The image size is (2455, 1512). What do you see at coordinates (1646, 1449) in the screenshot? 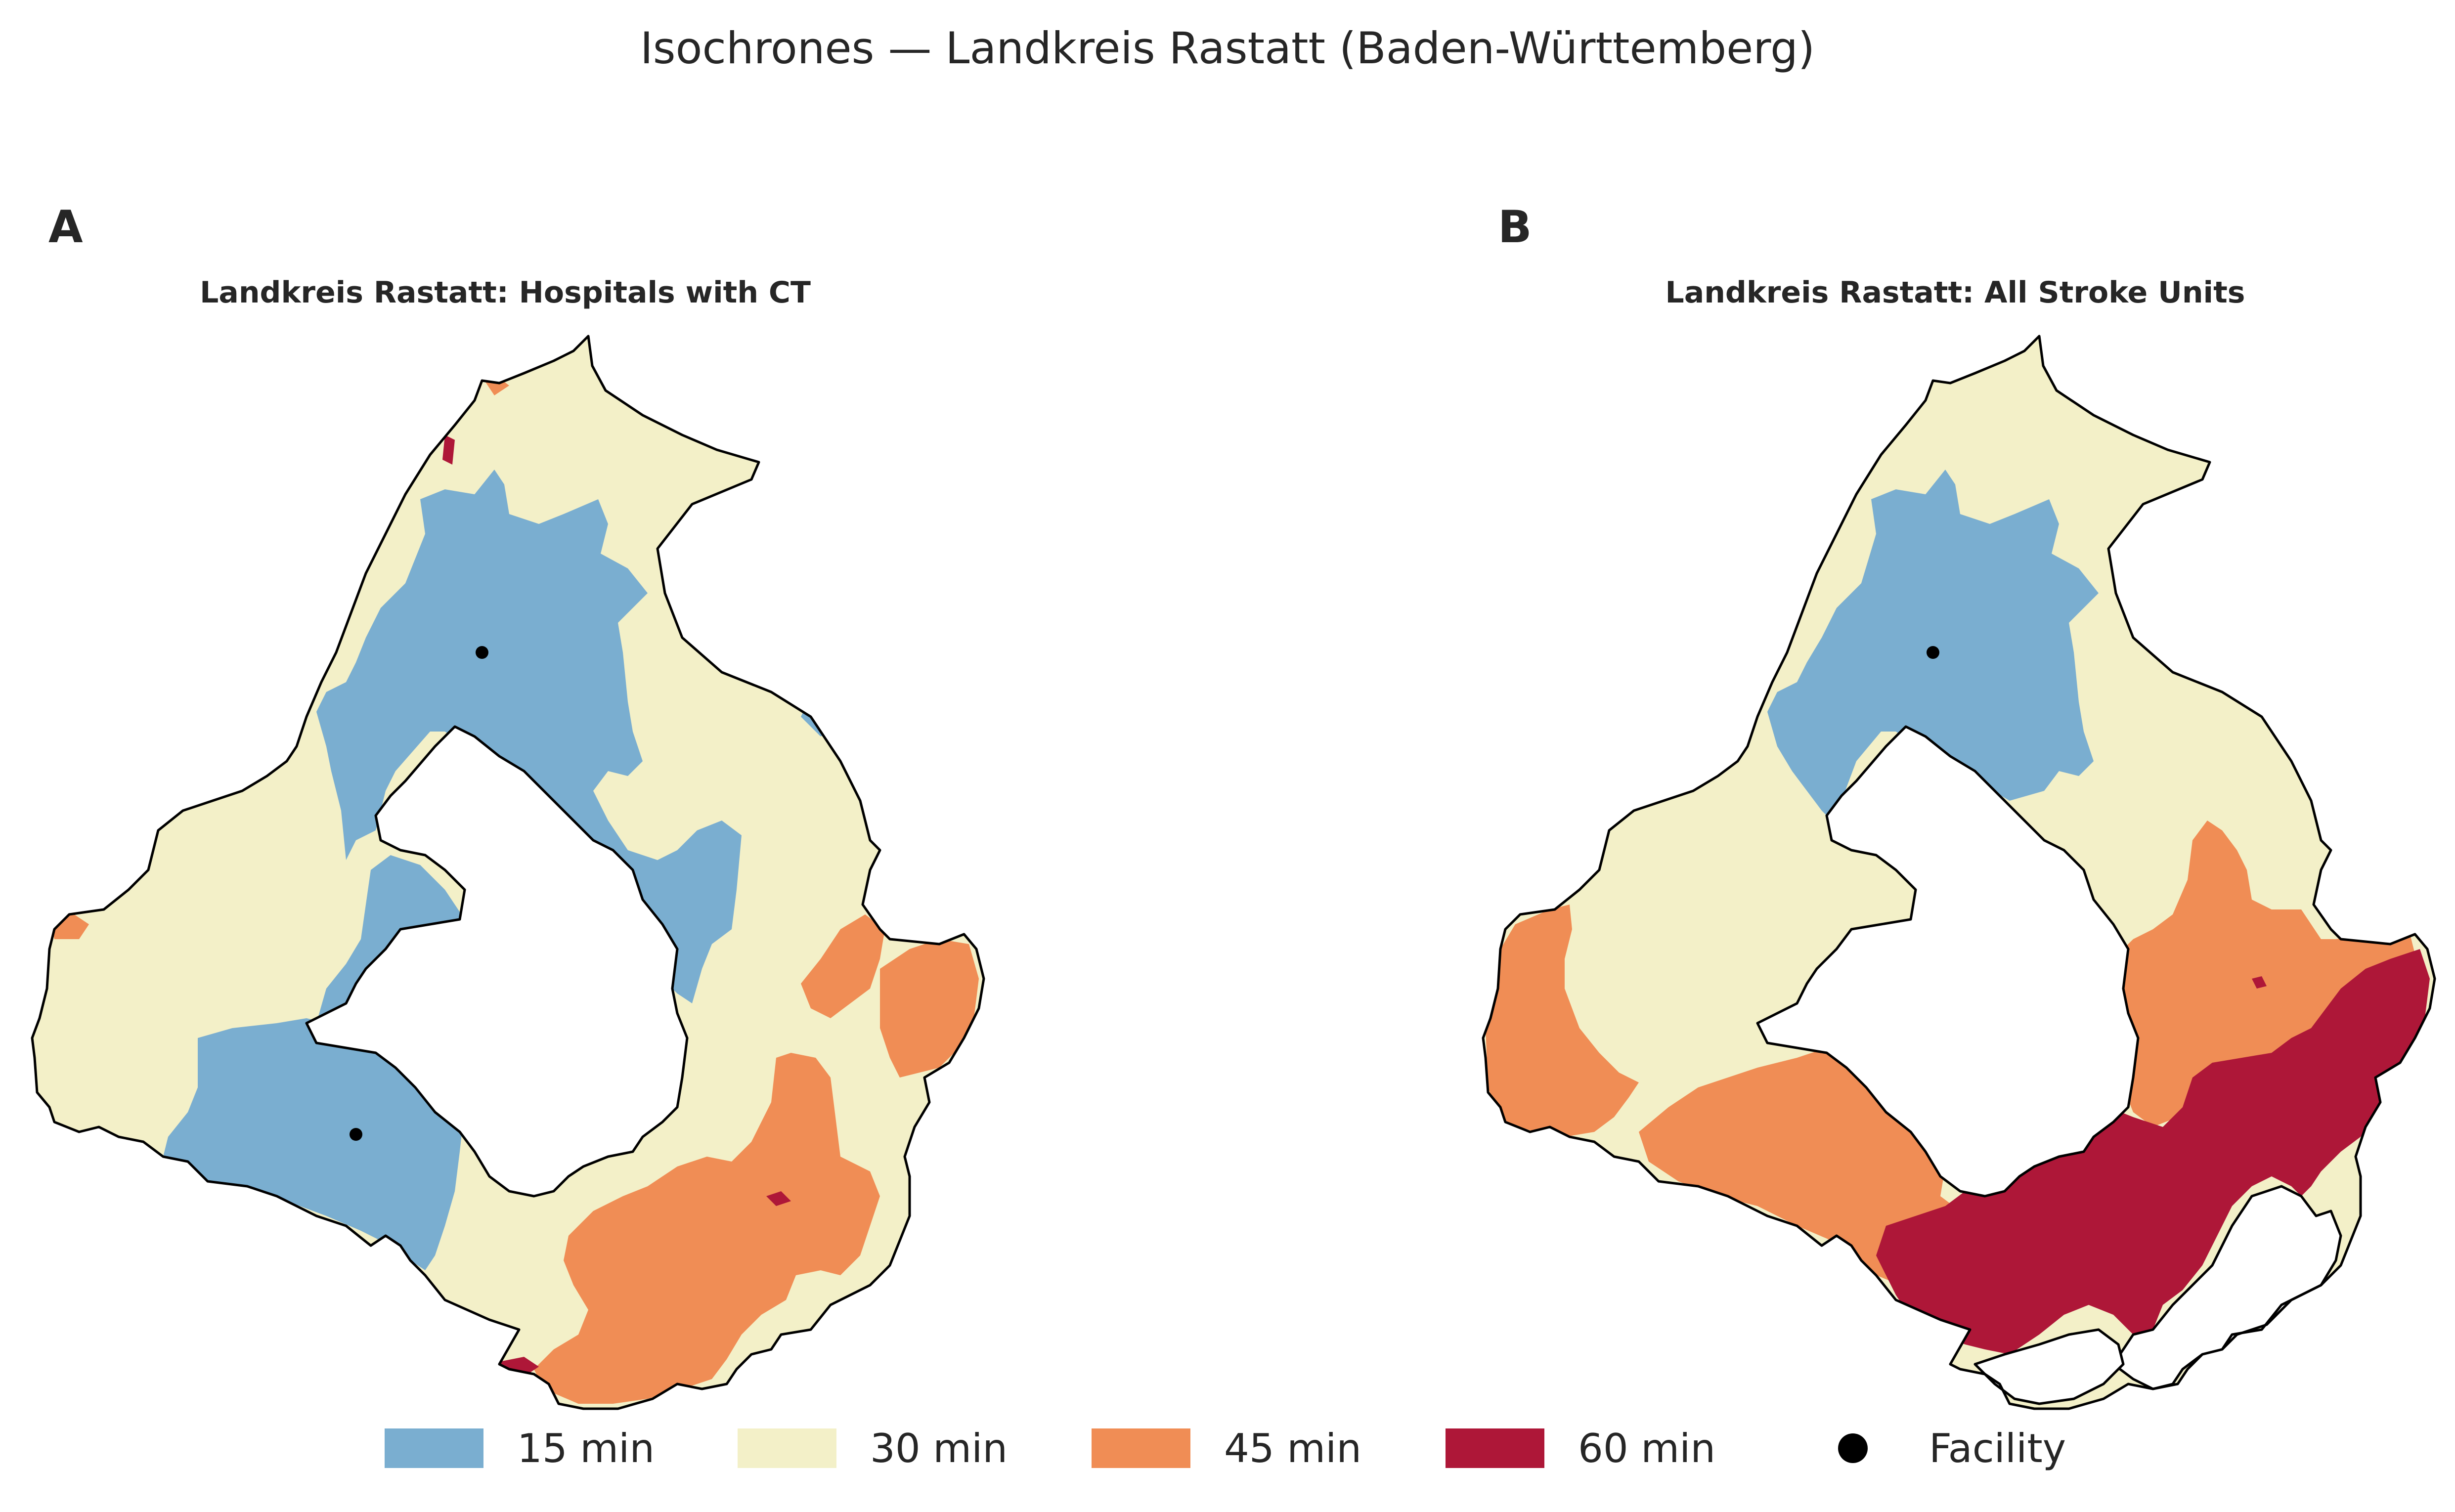
I see `legend-label: 60 min` at bounding box center [1646, 1449].